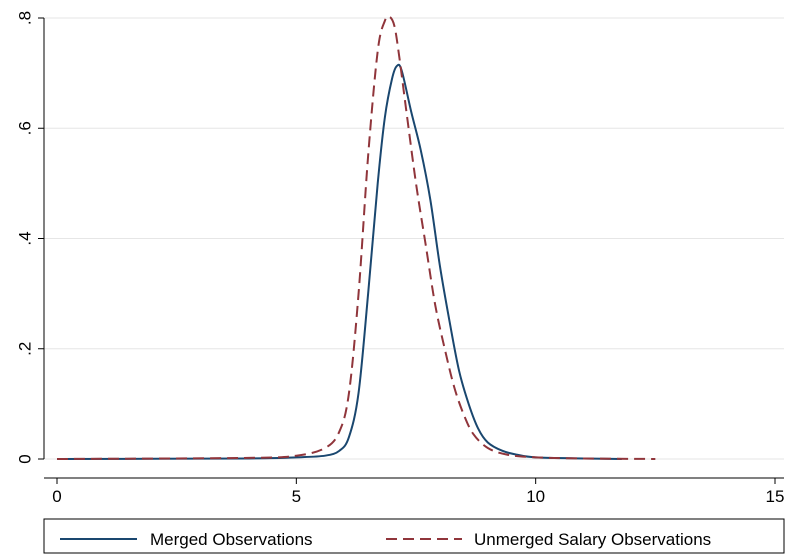 Image resolution: width=788 pixels, height=555 pixels. What do you see at coordinates (231, 539) in the screenshot?
I see `legend-label-0: Merged Observations` at bounding box center [231, 539].